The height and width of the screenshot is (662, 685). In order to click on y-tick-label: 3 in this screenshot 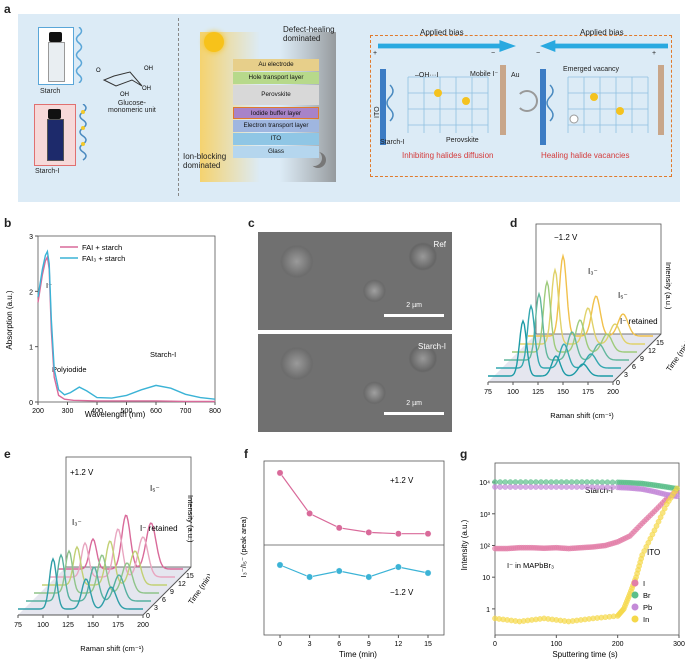, I will do `click(31, 237)`.